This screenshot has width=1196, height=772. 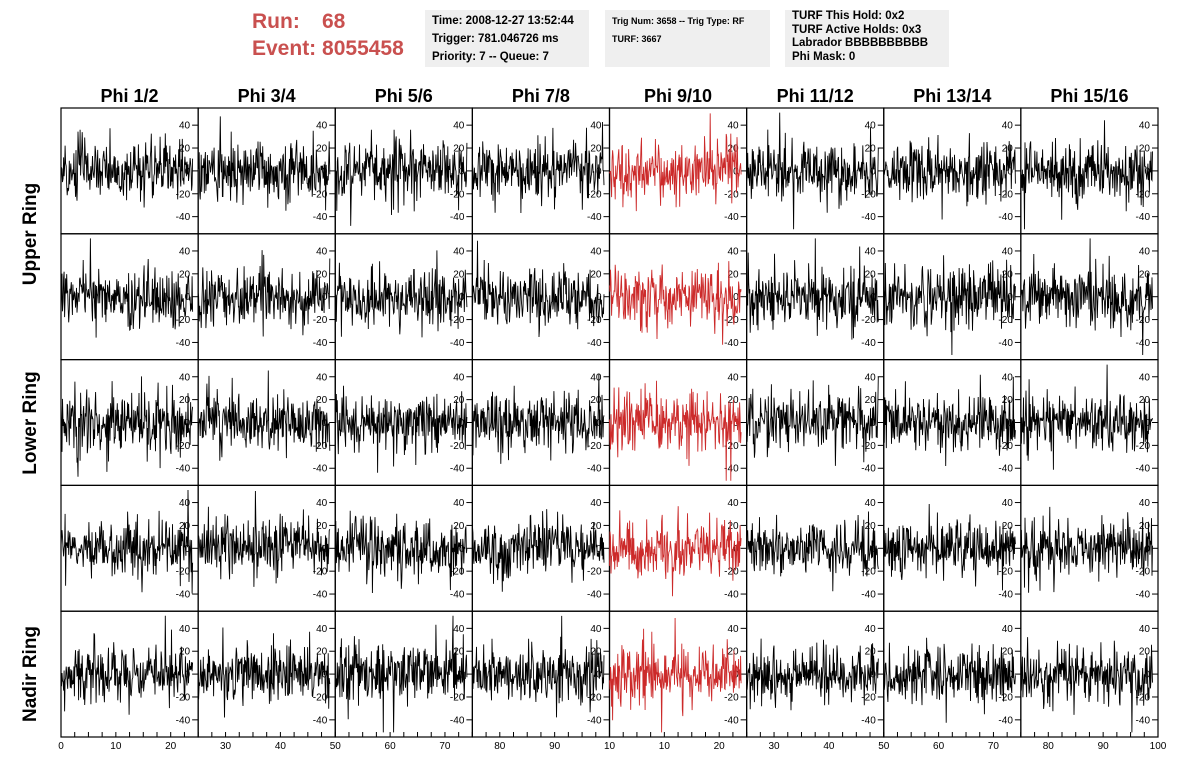 What do you see at coordinates (226, 746) in the screenshot?
I see `x-tick-label: 30` at bounding box center [226, 746].